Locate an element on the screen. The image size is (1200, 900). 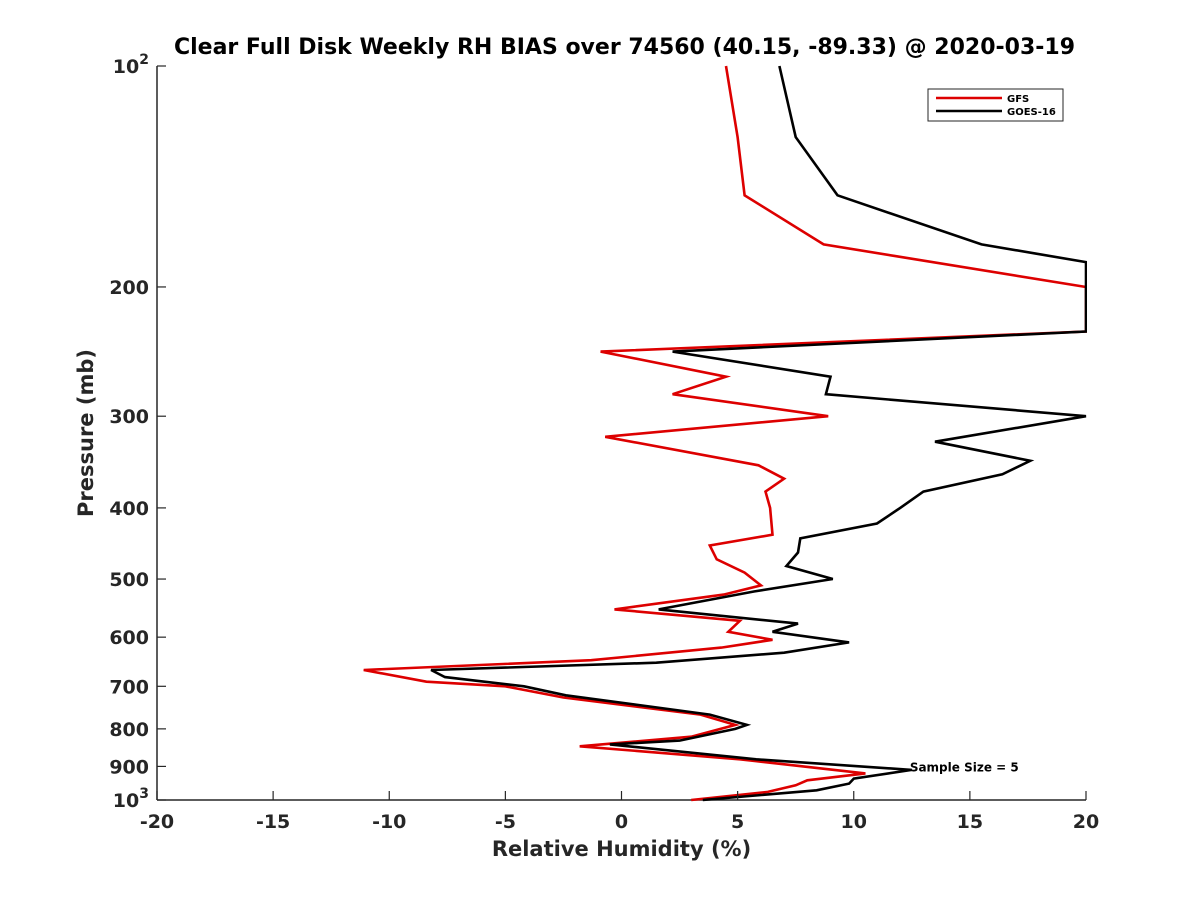
y-tick-label: 900 is located at coordinates (129, 767).